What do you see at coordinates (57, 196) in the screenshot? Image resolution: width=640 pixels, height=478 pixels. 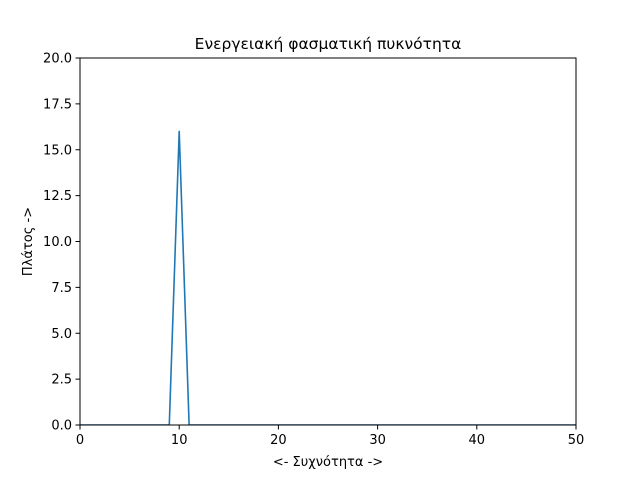 I see `y-tick-label: 12.5` at bounding box center [57, 196].